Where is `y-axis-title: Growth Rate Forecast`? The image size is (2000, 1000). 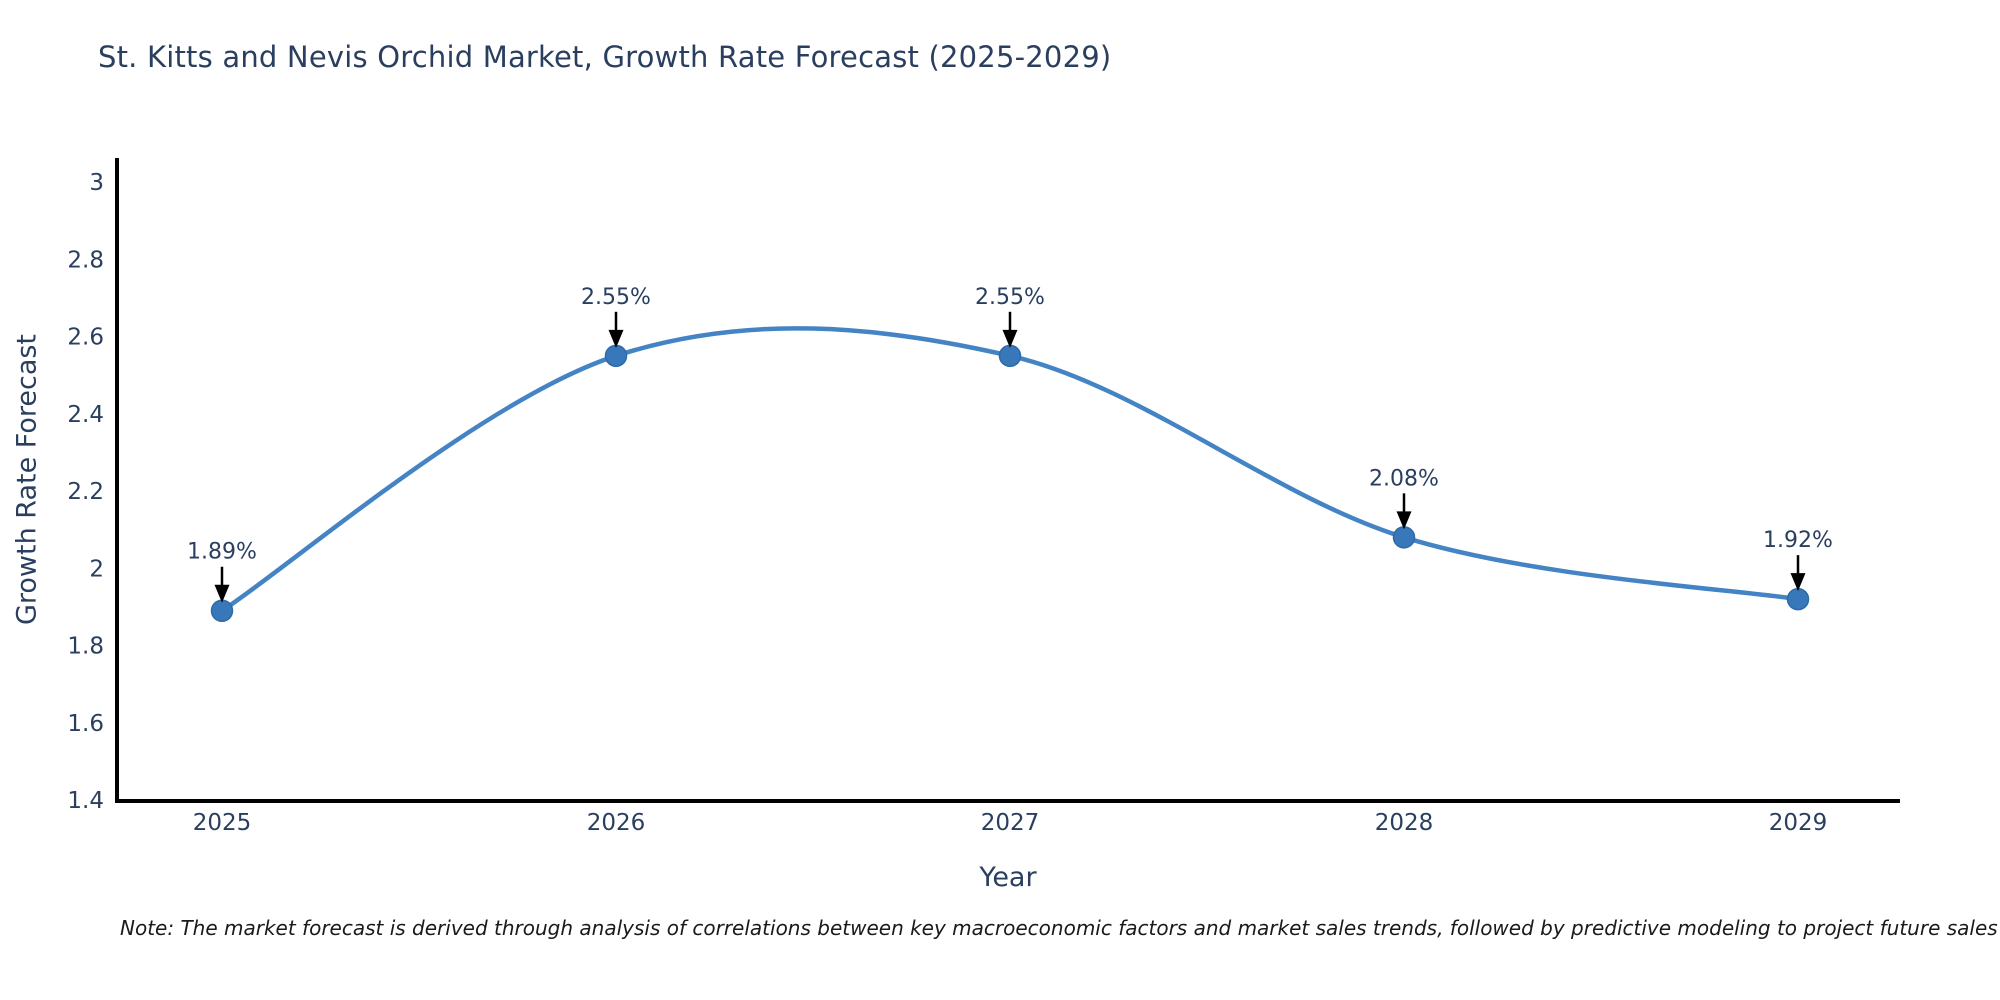
y-axis-title: Growth Rate Forecast is located at coordinates (27, 479).